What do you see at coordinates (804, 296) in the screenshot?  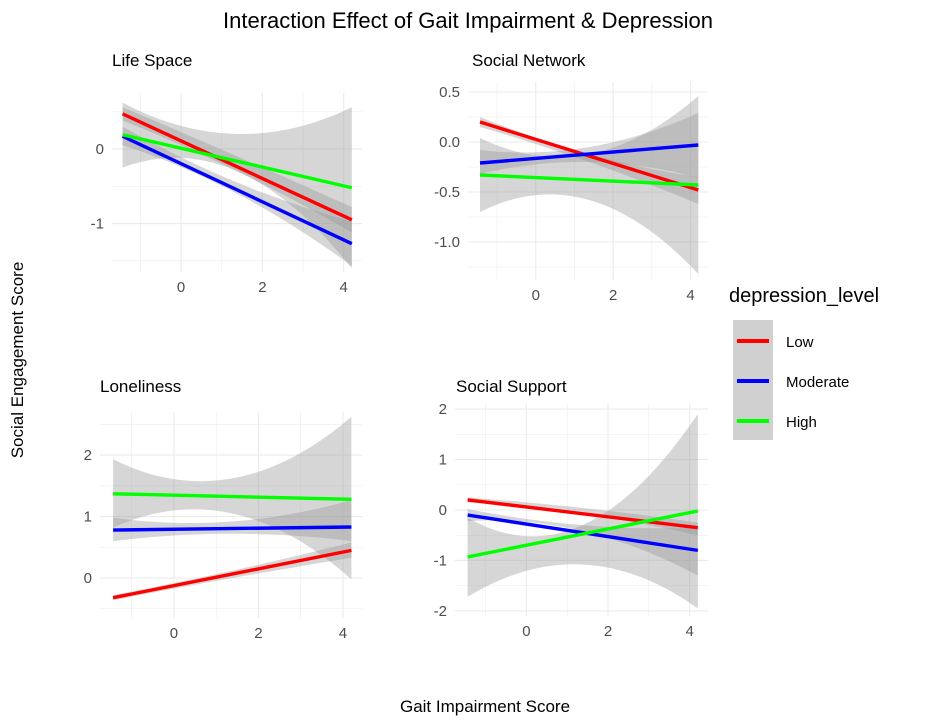 I see `legend-title: depression_level` at bounding box center [804, 296].